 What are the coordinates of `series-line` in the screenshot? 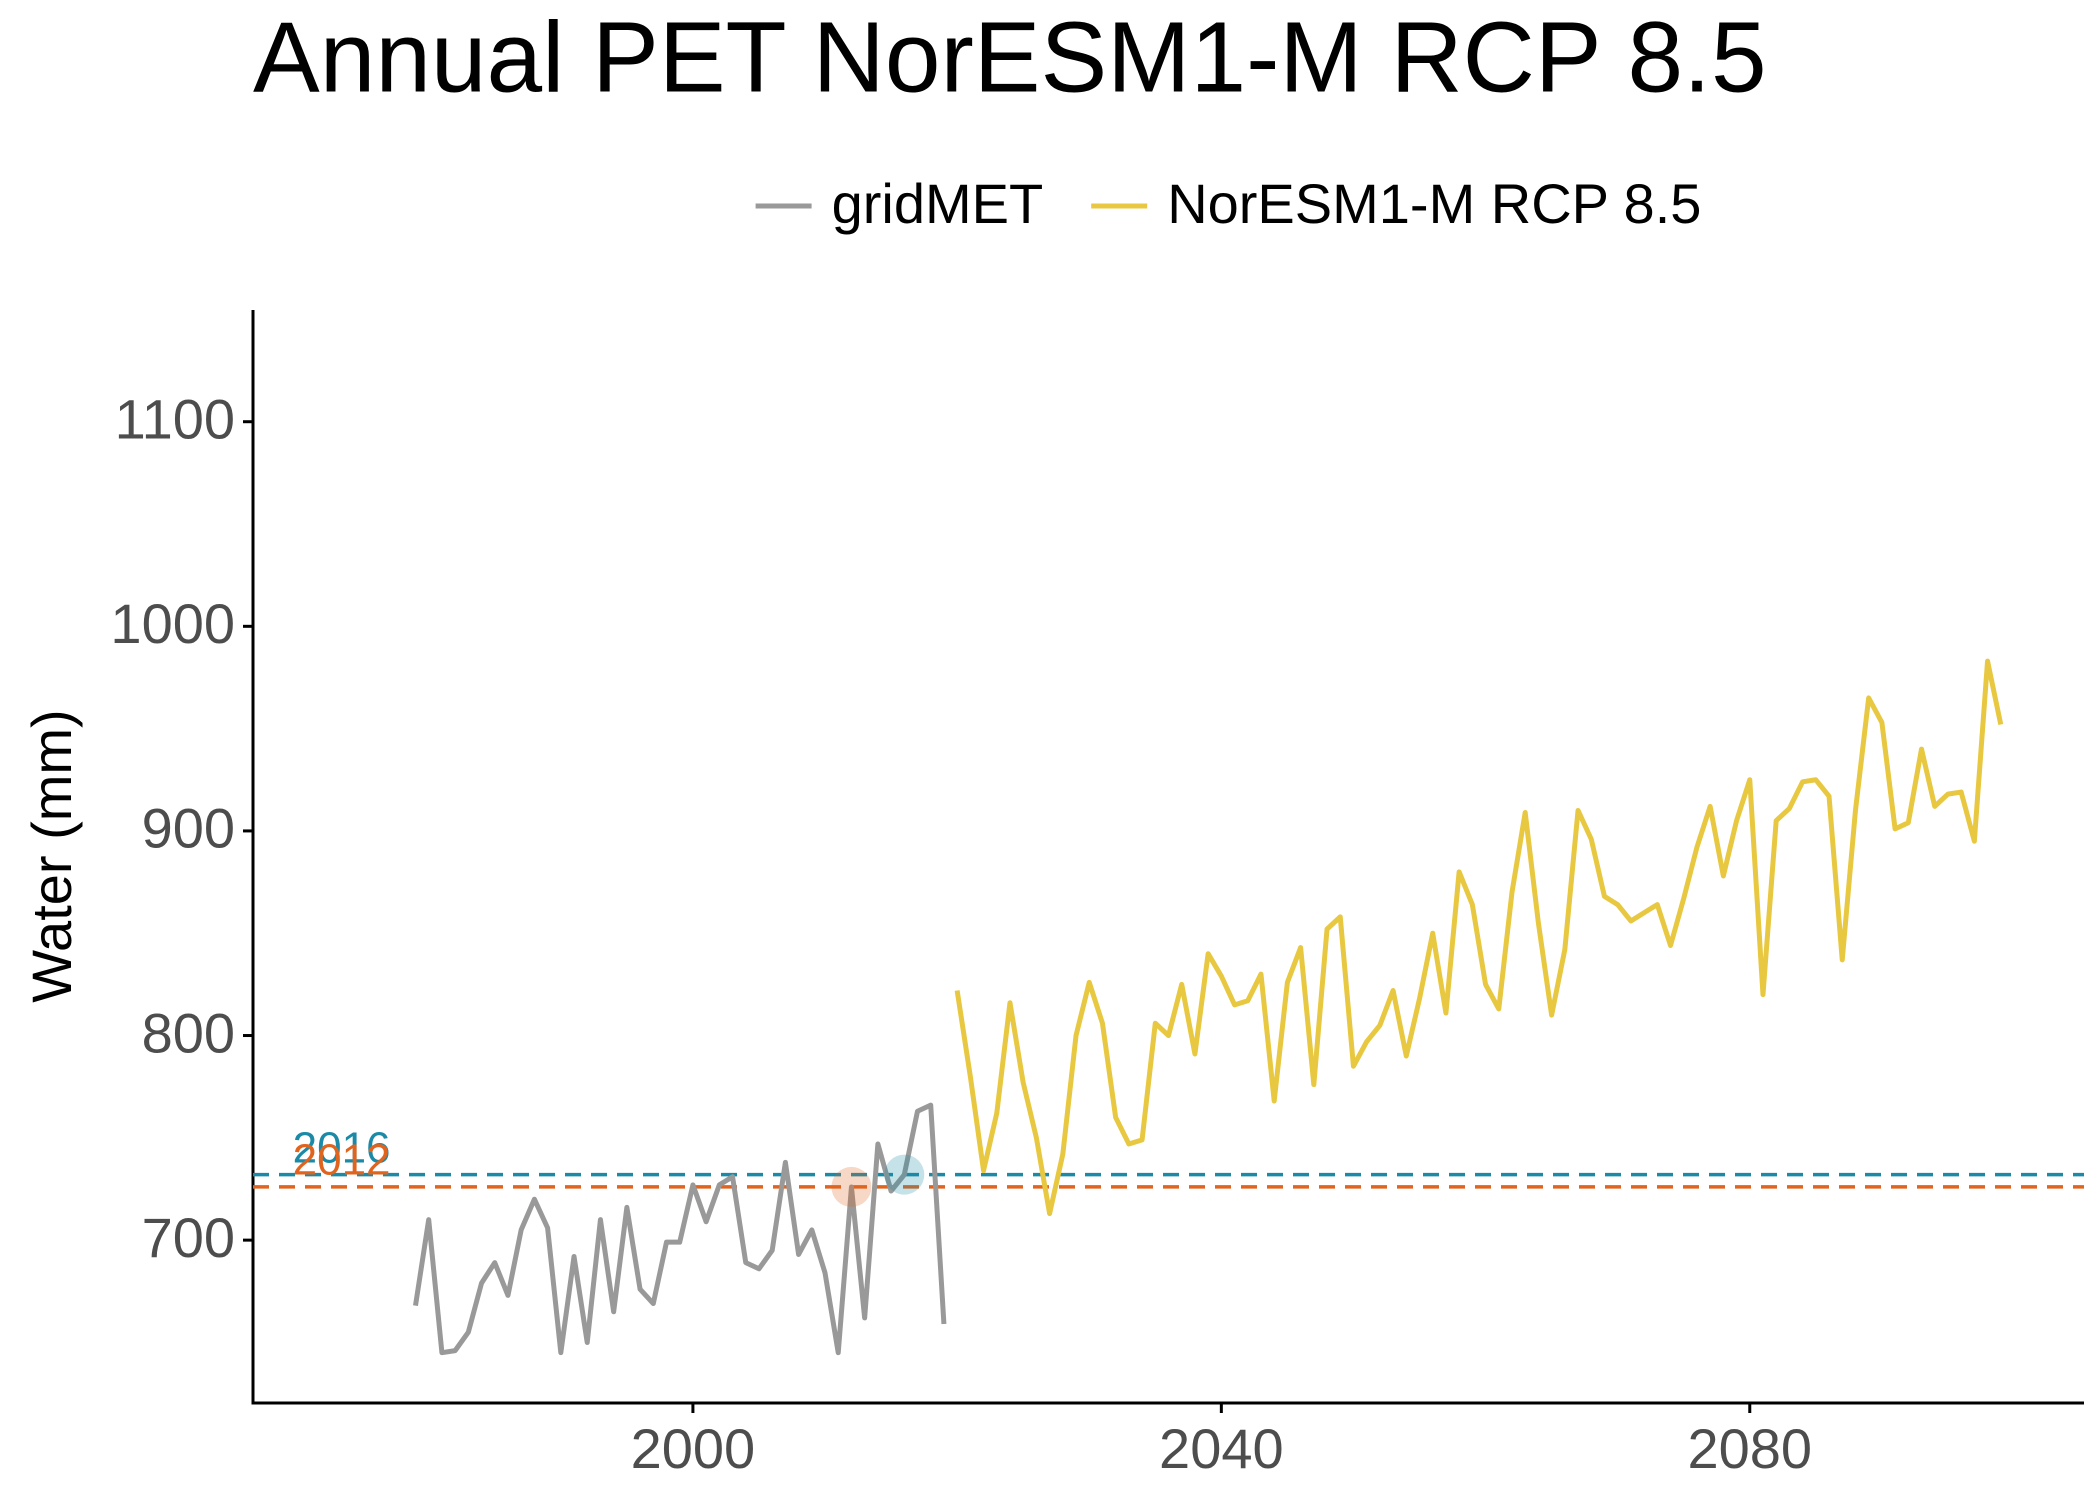 It's located at (680, 1229).